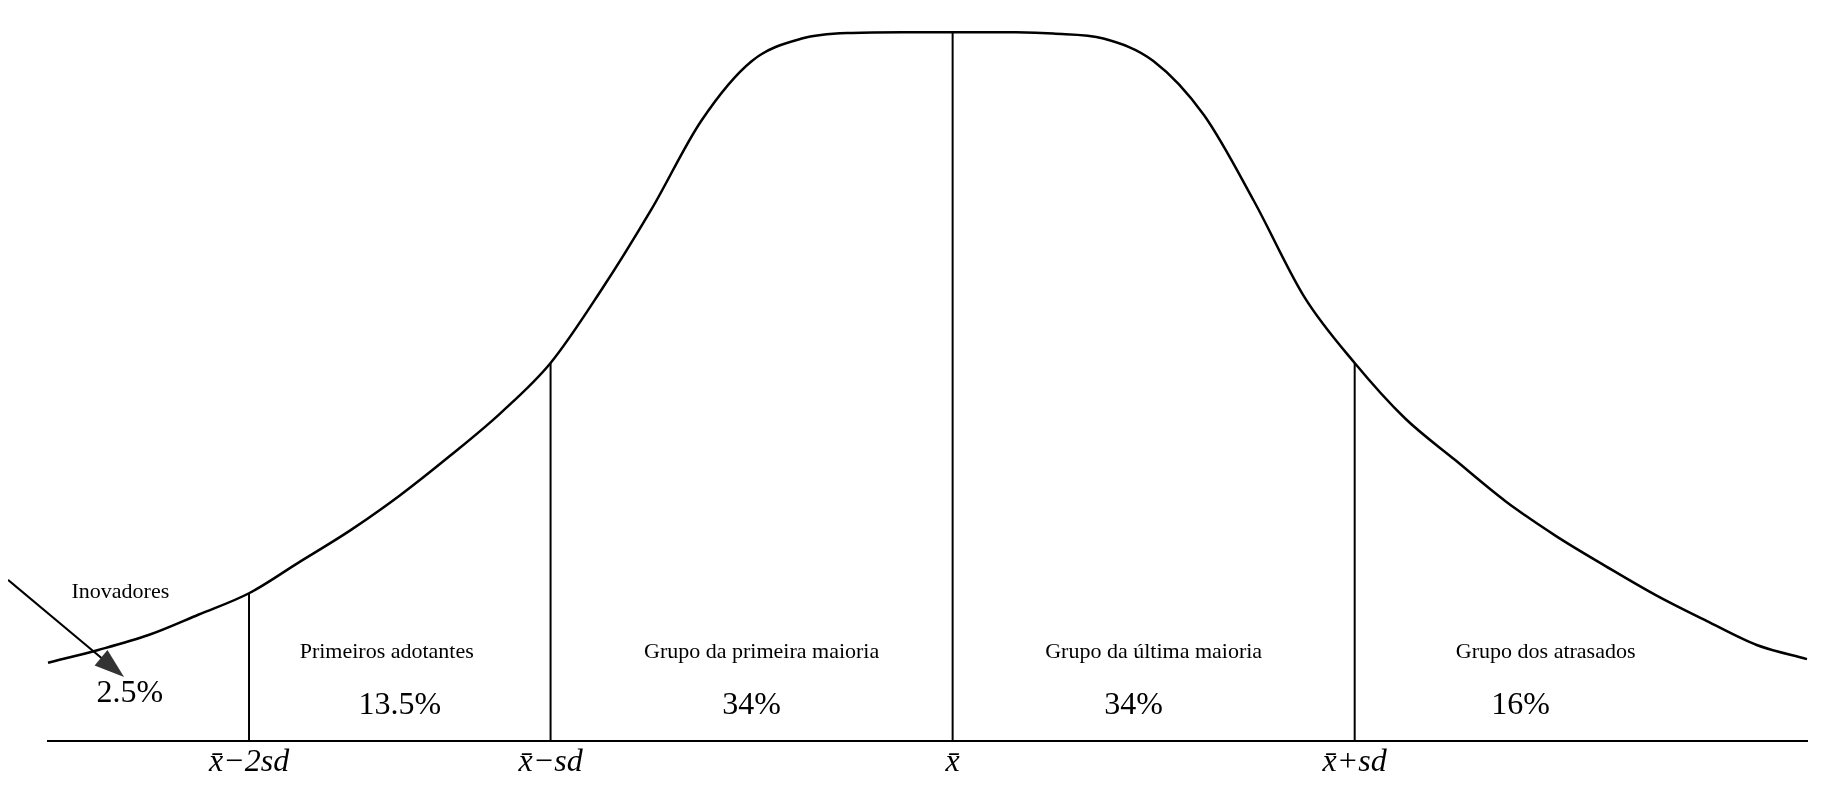  Describe the element at coordinates (249, 760) in the screenshot. I see `x-tick-label: x̄−2sd` at that location.